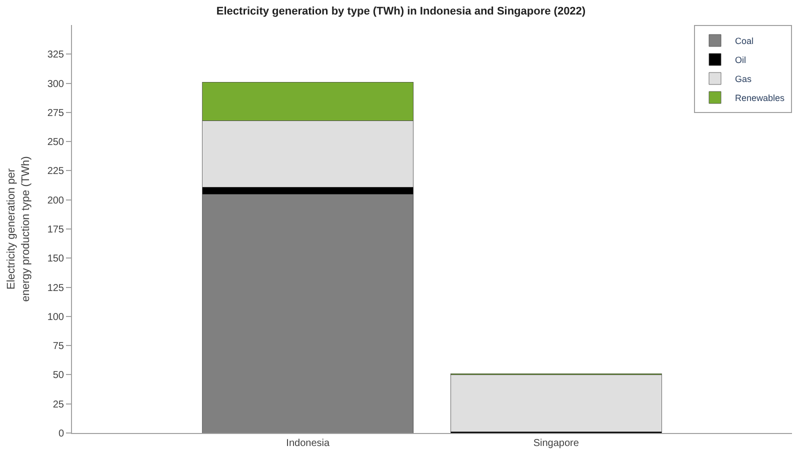 The width and height of the screenshot is (802, 459). Describe the element at coordinates (55, 84) in the screenshot. I see `y-tick-label: 300` at that location.